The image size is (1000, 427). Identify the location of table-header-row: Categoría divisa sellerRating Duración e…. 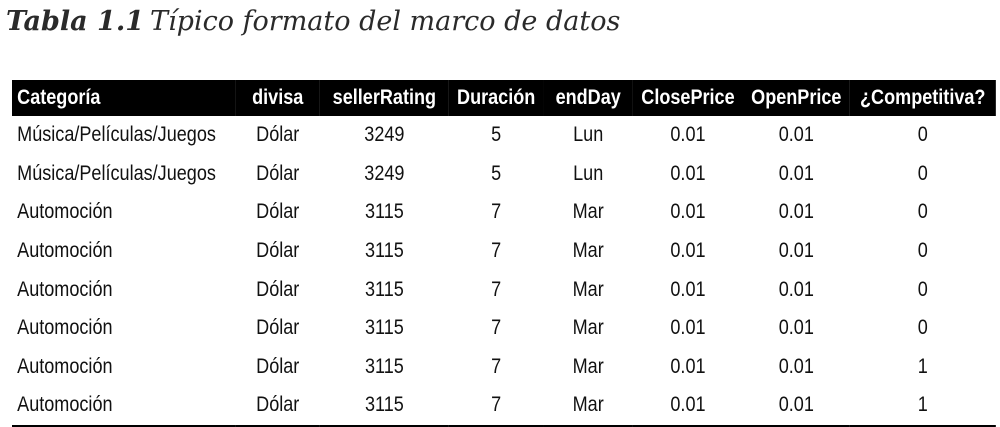
(504, 98).